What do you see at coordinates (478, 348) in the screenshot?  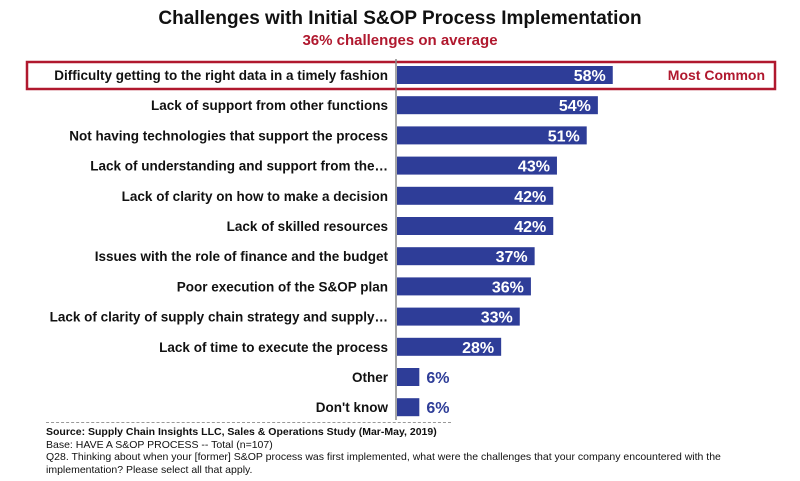 I see `value-label: 28%` at bounding box center [478, 348].